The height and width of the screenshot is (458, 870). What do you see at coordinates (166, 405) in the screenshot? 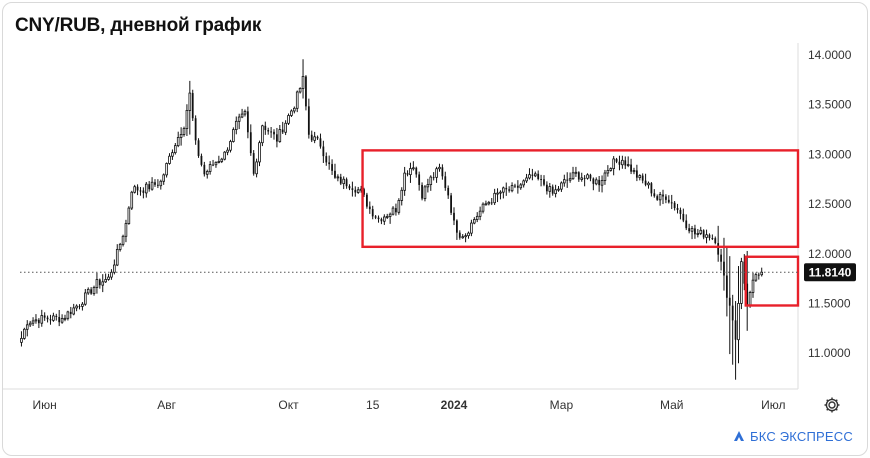
I see `x-tick-label: Авг` at bounding box center [166, 405].